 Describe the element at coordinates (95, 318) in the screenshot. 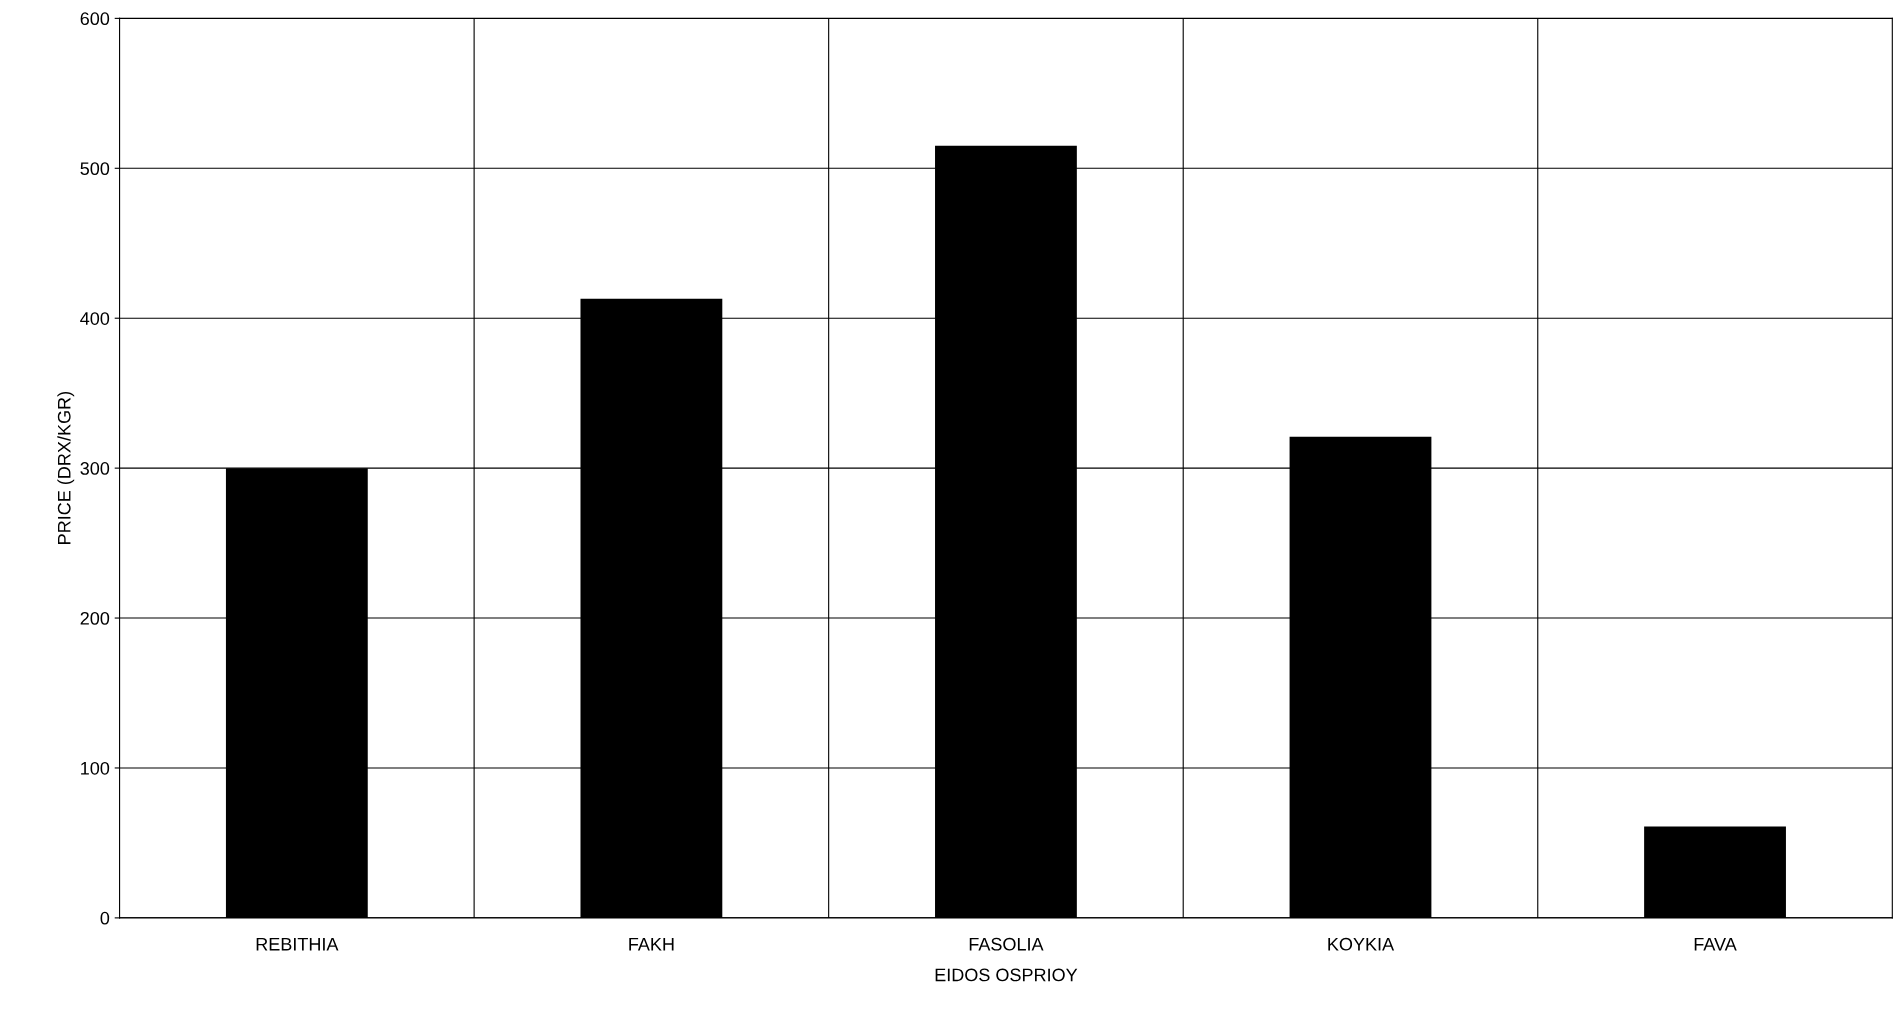

I see `y-tick-label: 400` at that location.